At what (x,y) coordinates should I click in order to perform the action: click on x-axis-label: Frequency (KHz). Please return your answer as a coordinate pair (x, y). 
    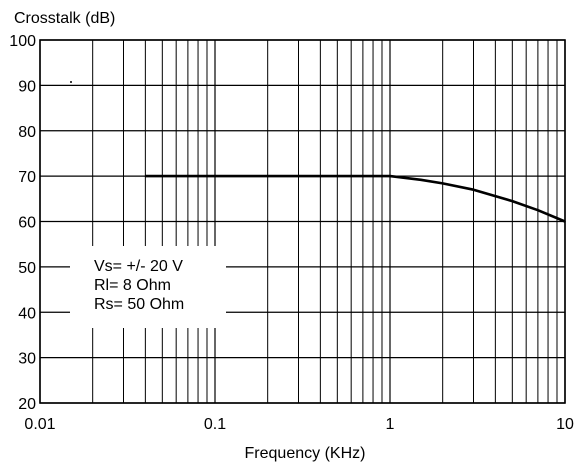
    Looking at the image, I should click on (305, 453).